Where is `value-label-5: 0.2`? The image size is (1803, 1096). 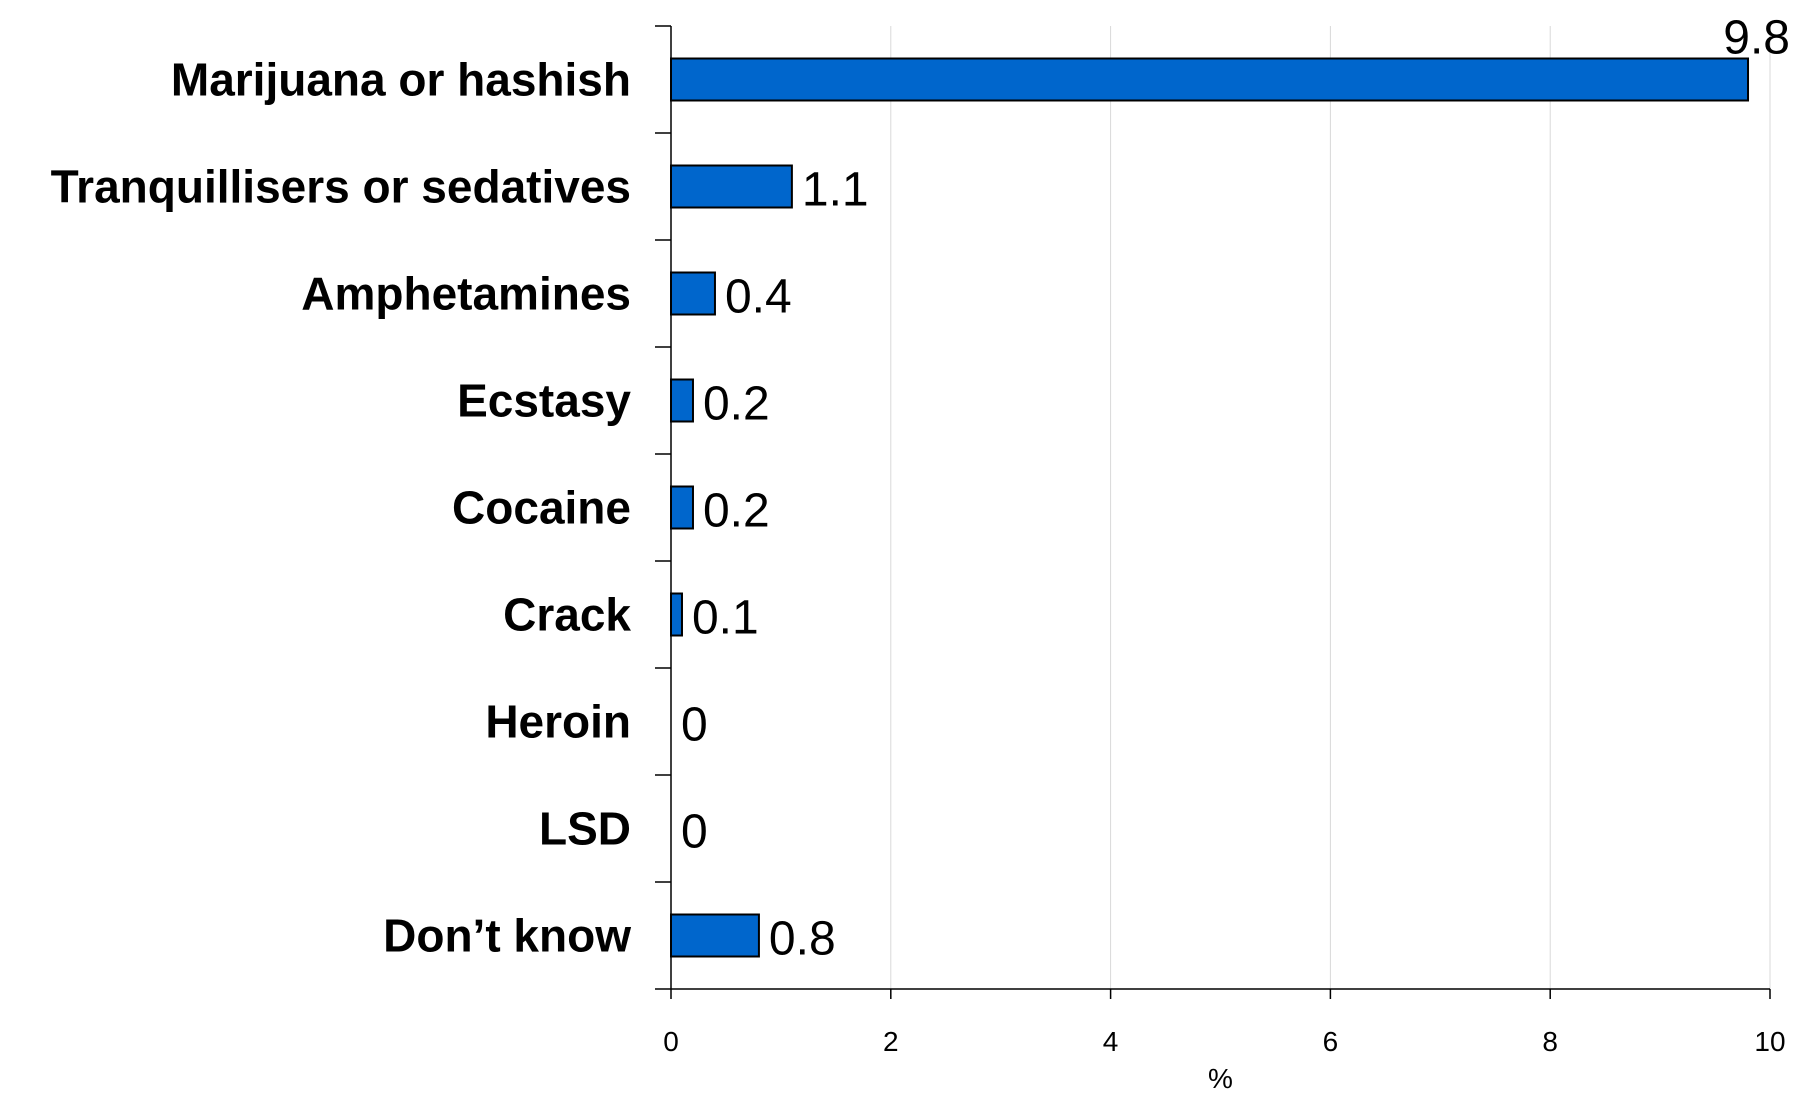 value-label-5: 0.2 is located at coordinates (736, 511).